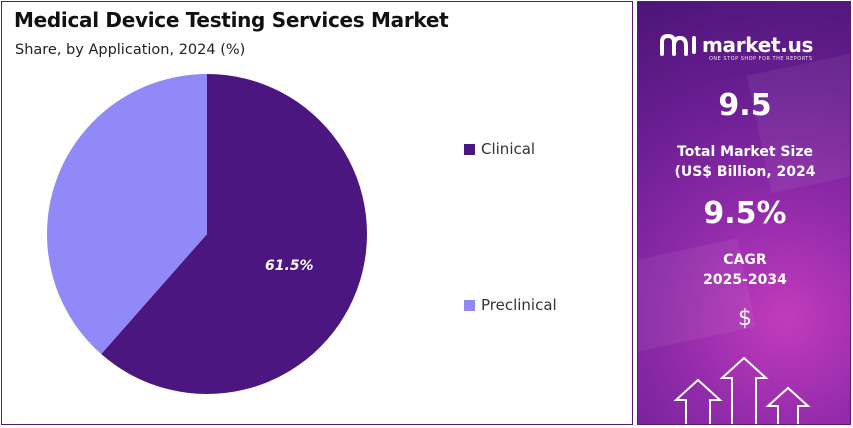 The width and height of the screenshot is (853, 428). I want to click on market-size-label-line2: (US$ Billion, 2024, so click(745, 172).